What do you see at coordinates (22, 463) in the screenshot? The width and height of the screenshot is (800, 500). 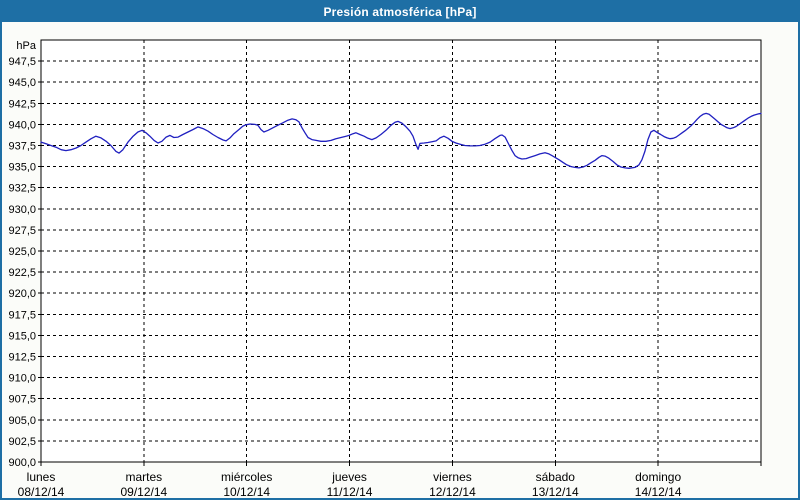 I see `y-tick-label: 900,0` at bounding box center [22, 463].